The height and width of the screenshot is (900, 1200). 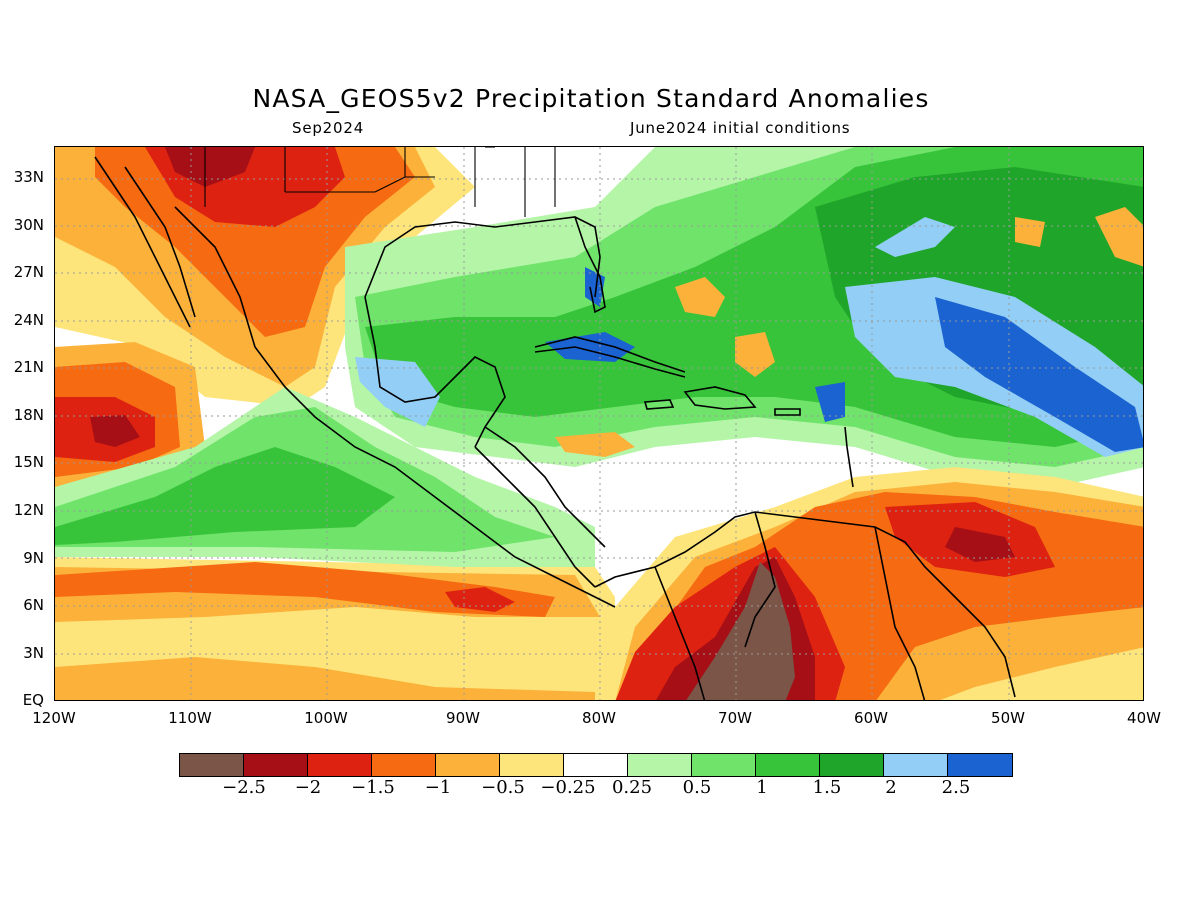 I want to click on lat-label-30n: 30N, so click(x=28, y=225).